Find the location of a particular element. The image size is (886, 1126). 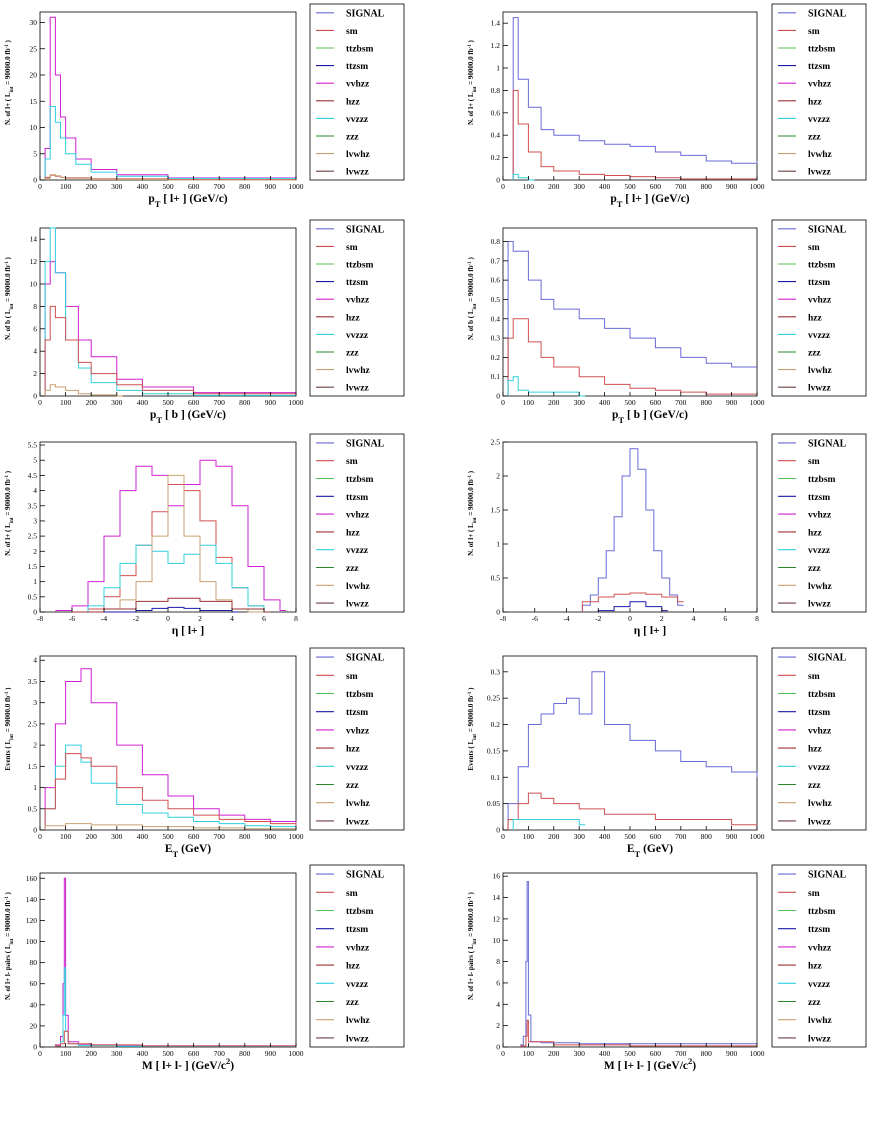

y-tick-label: 0.8 is located at coordinates (496, 241).